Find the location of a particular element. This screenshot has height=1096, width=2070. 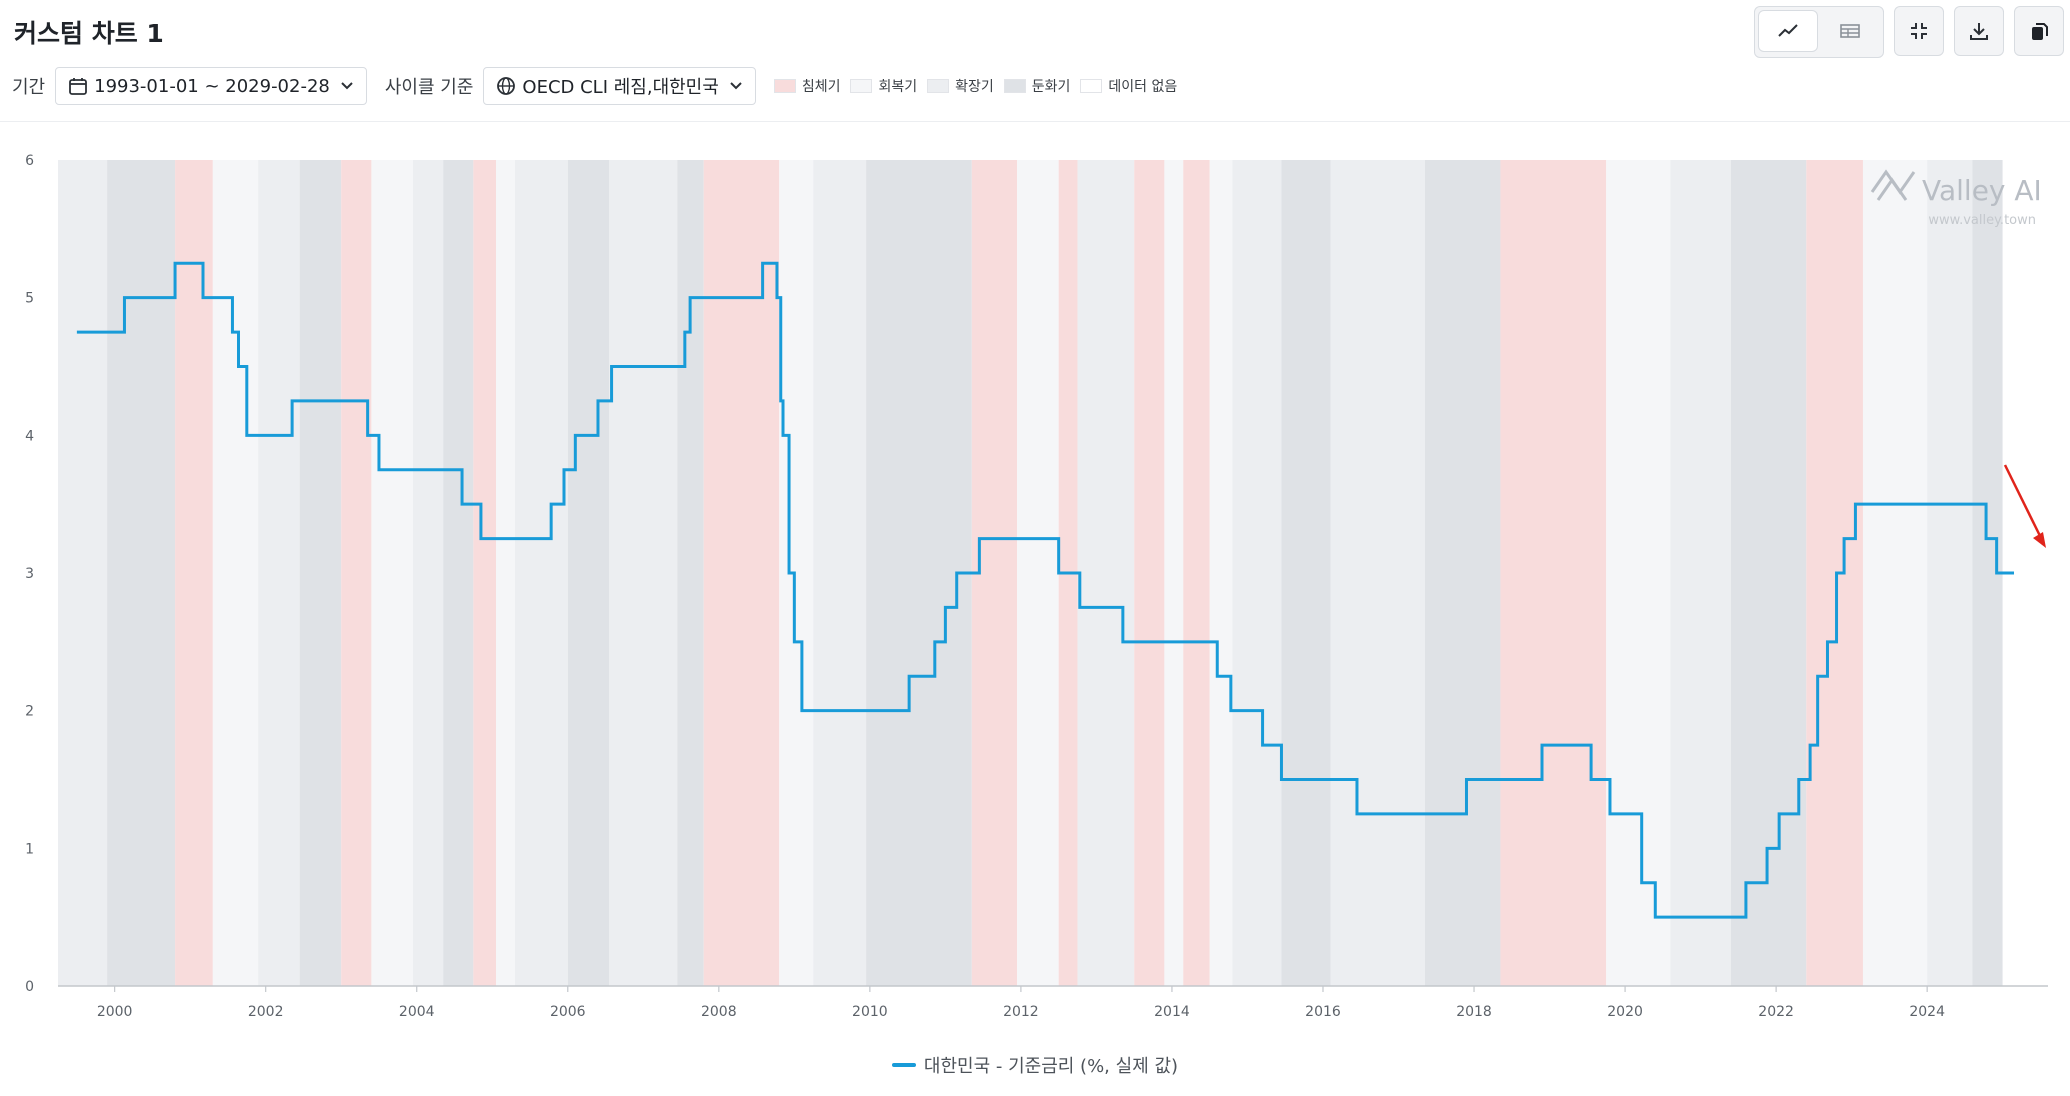

globe-icon is located at coordinates (506, 86).